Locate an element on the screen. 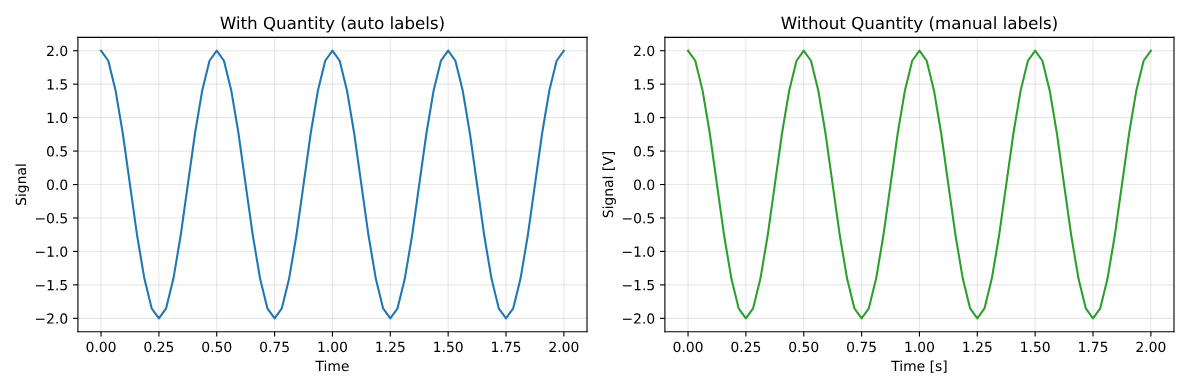 This screenshot has width=1189, height=390. y-axis-title: Signal is located at coordinates (22, 184).